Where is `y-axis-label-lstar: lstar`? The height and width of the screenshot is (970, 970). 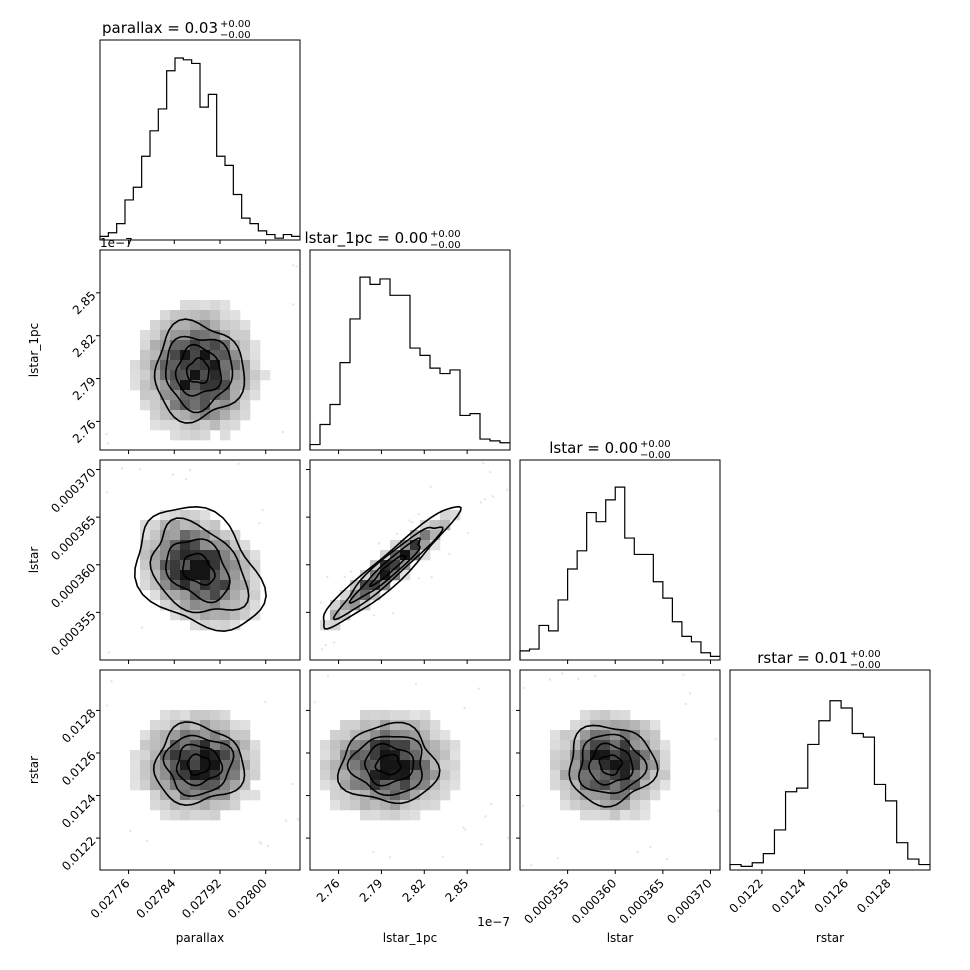
y-axis-label-lstar: lstar is located at coordinates (34, 560).